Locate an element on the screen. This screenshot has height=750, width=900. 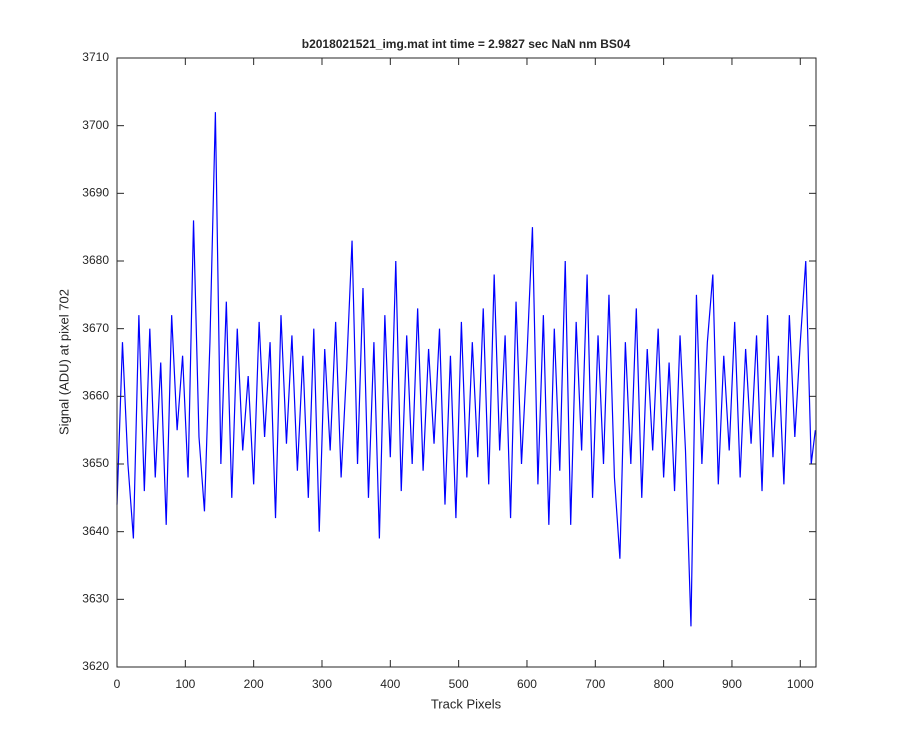
y-tick-label: 3680 is located at coordinates (95, 260).